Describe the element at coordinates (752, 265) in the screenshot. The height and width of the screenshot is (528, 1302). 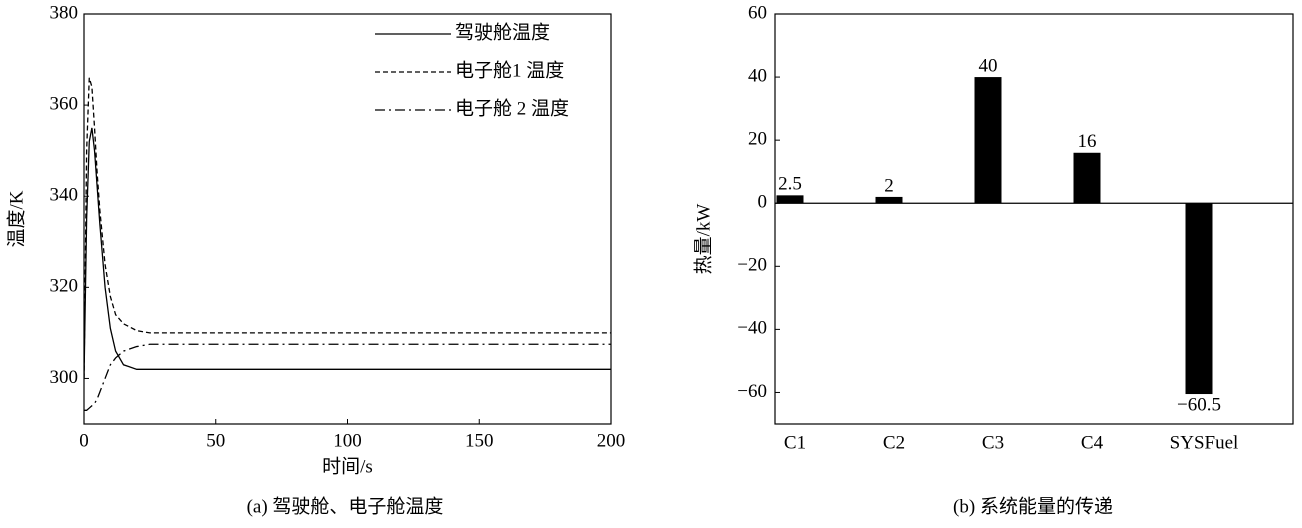
I see `y-tick-label: −20` at that location.